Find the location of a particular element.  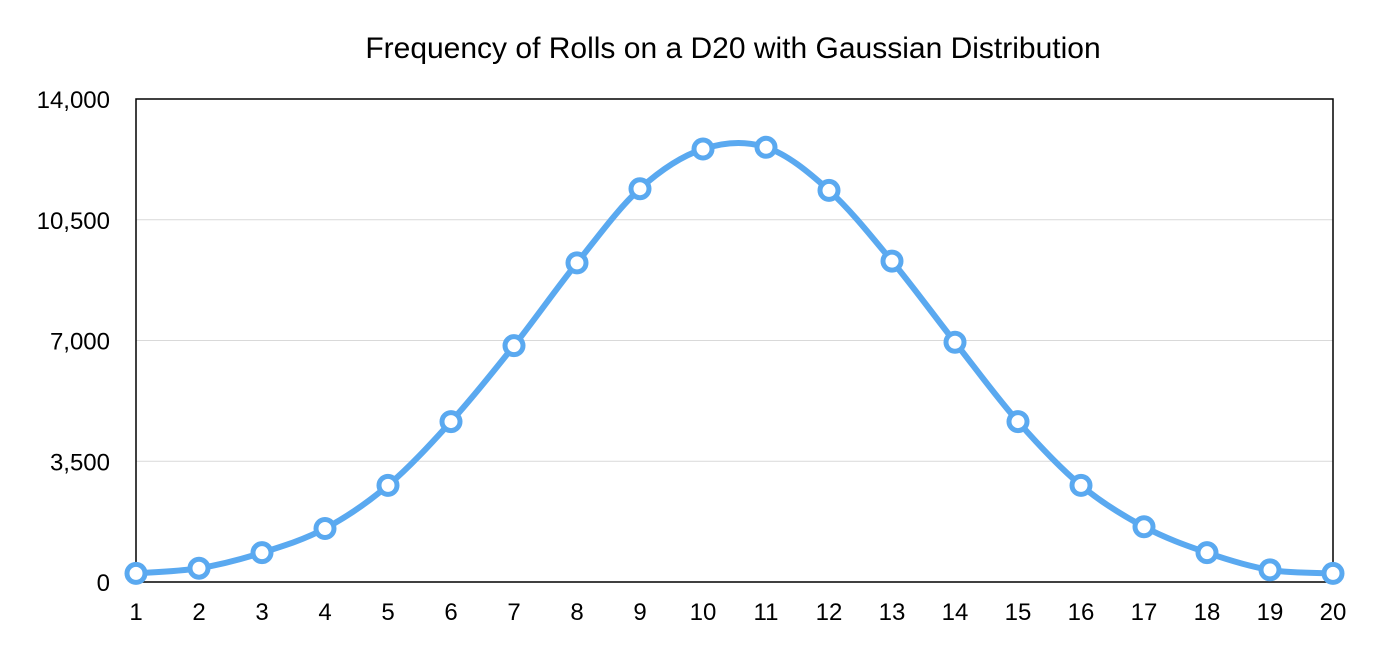

x-tick-label: 18 is located at coordinates (1207, 612).